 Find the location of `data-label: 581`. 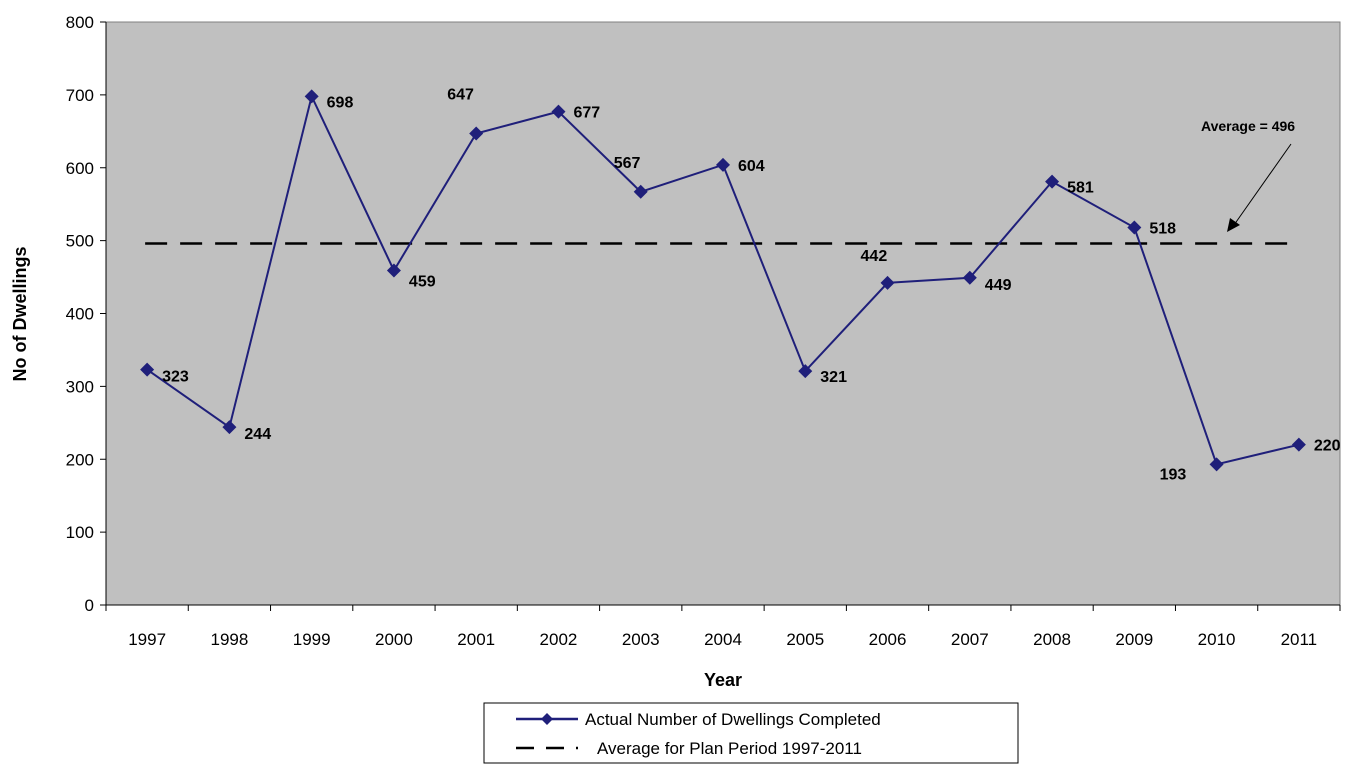

data-label: 581 is located at coordinates (1080, 188).